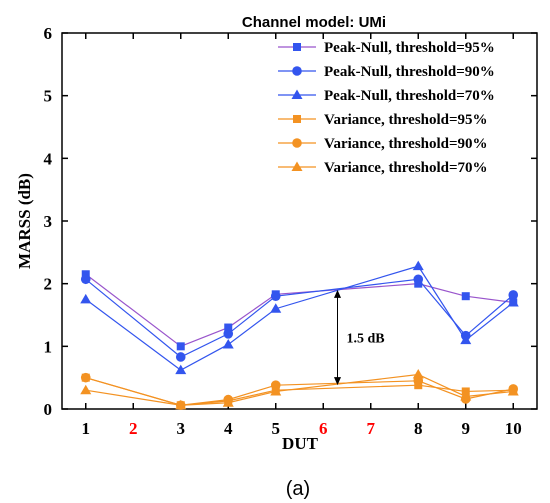 The height and width of the screenshot is (503, 550). Describe the element at coordinates (133, 428) in the screenshot. I see `x-tick-label: 2` at that location.